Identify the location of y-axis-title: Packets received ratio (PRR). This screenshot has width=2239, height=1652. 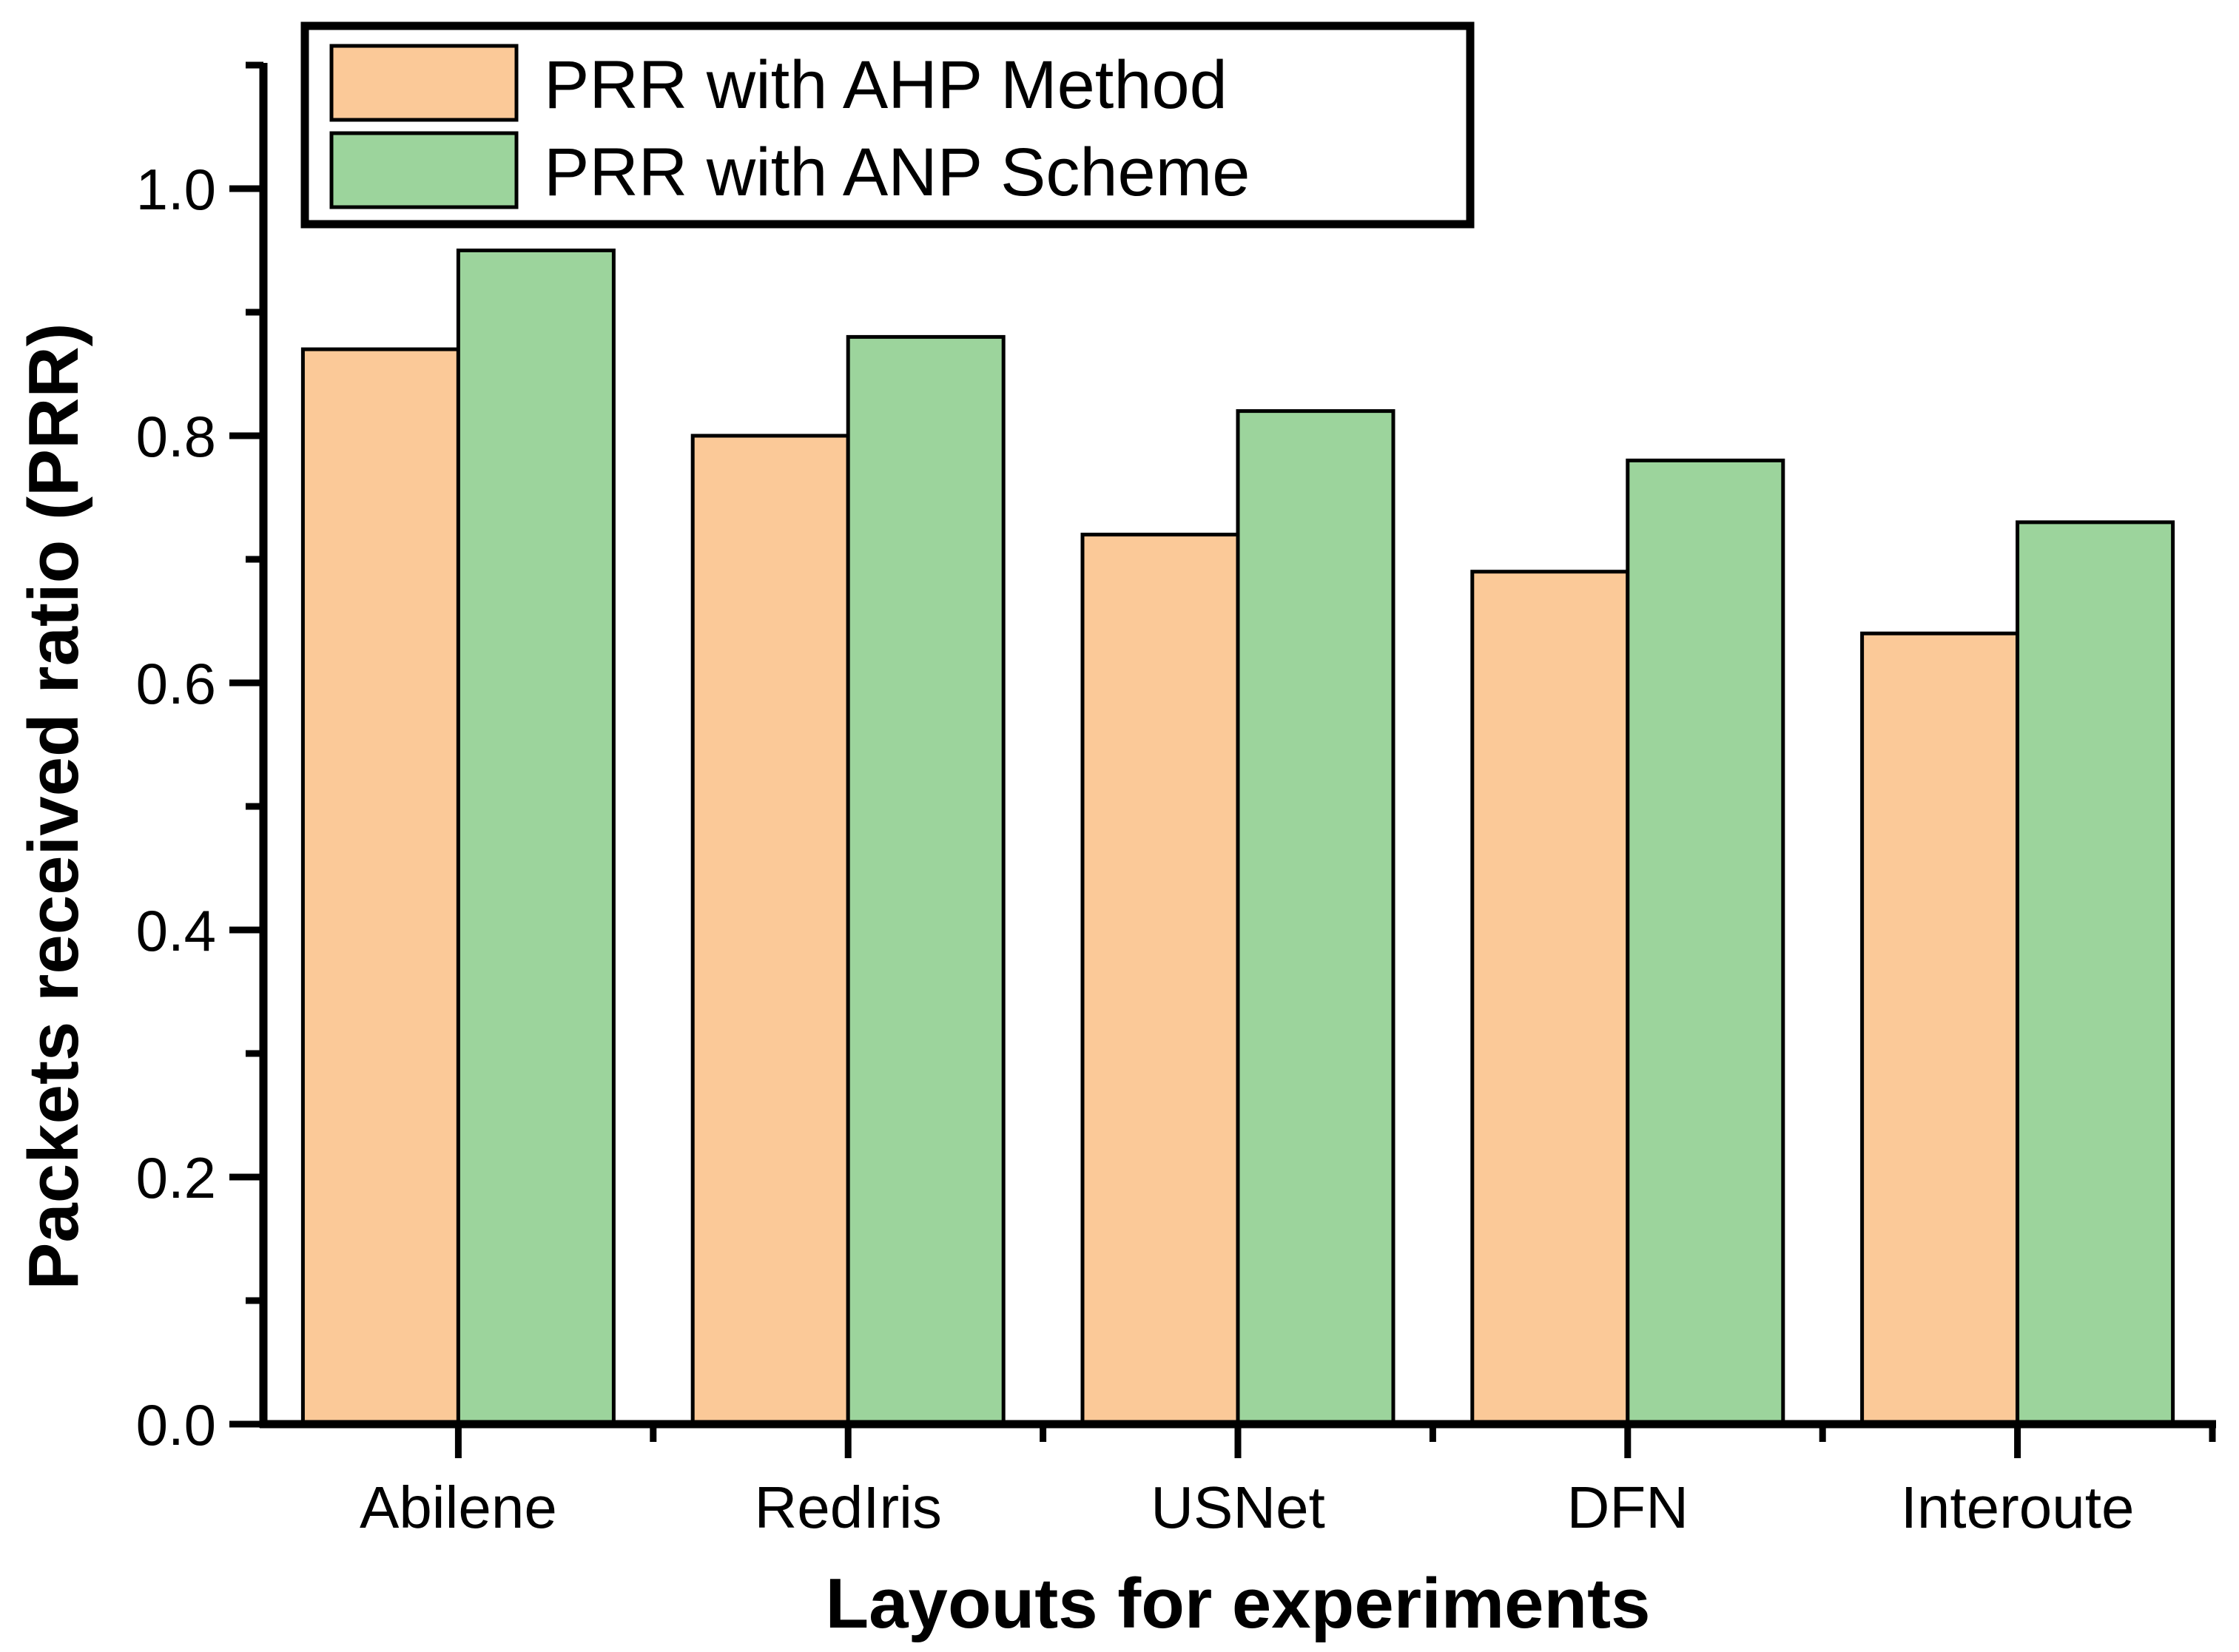
(53, 806).